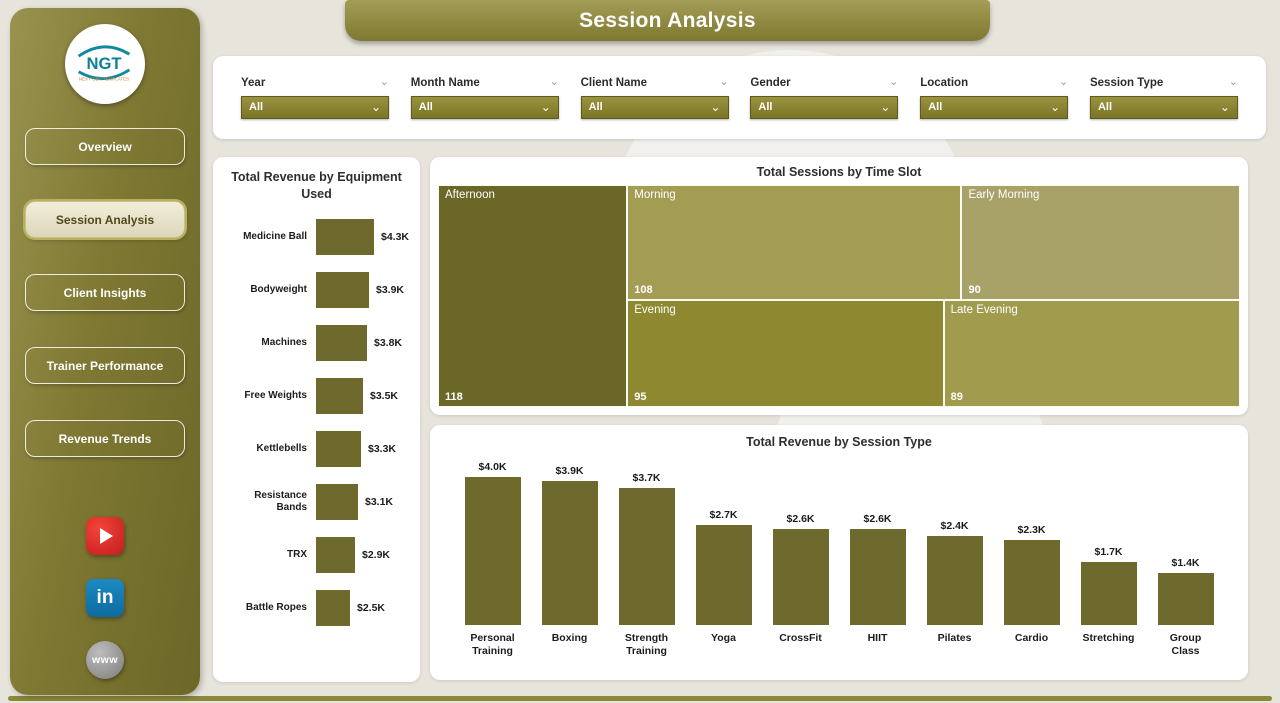  Describe the element at coordinates (1185, 599) in the screenshot. I see `bar-group-class` at that location.